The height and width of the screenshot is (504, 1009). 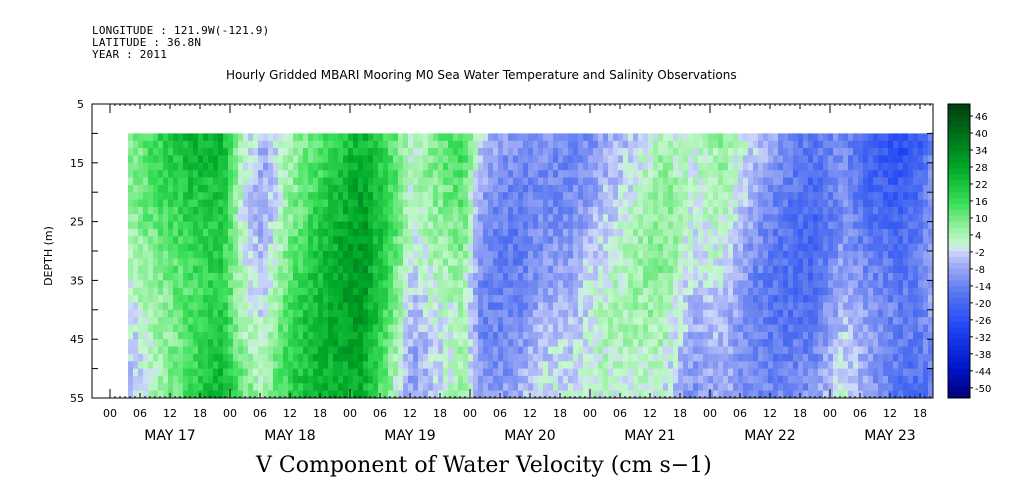 What do you see at coordinates (981, 185) in the screenshot?
I see `colorbar-label: 22` at bounding box center [981, 185].